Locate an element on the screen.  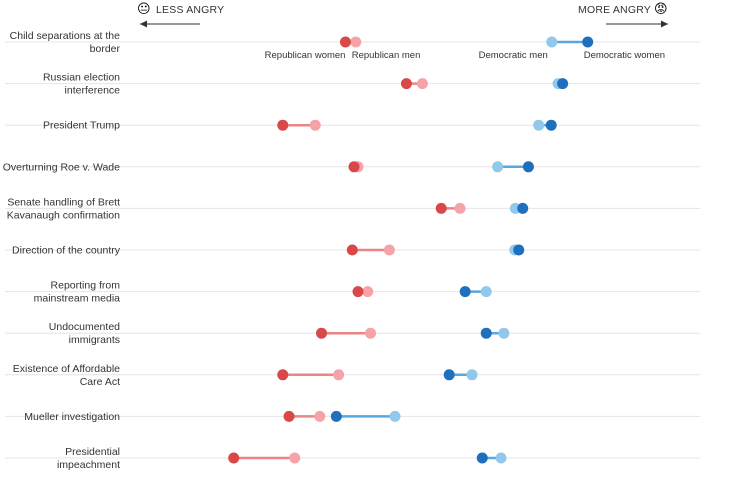
row-label: border is located at coordinates (105, 49).